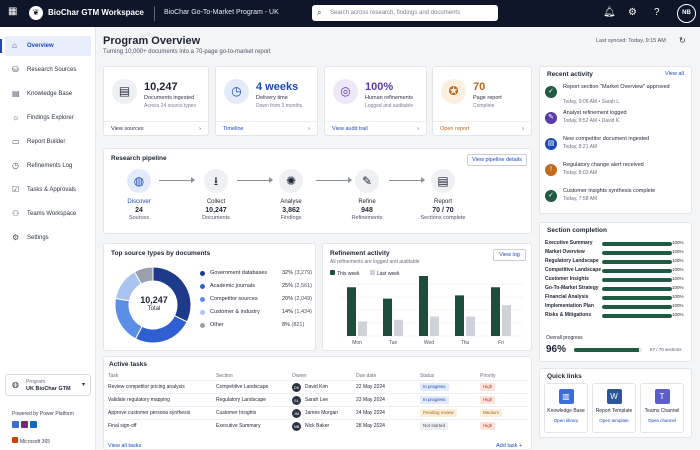 This screenshot has width=700, height=450. I want to click on section-row: Market Overview 100%, so click(617, 253).